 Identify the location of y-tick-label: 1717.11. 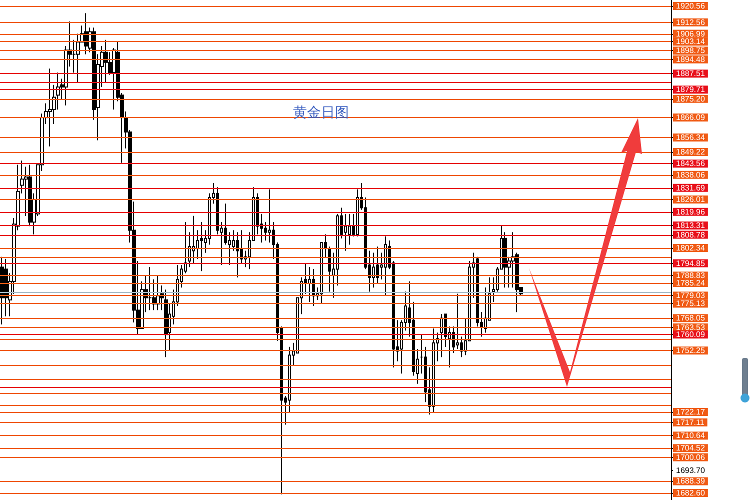
(690, 422).